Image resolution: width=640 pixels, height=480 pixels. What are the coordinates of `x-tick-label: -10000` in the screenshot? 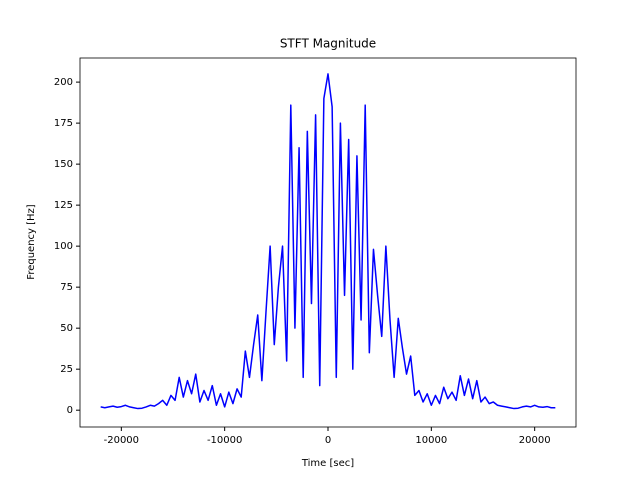 It's located at (224, 440).